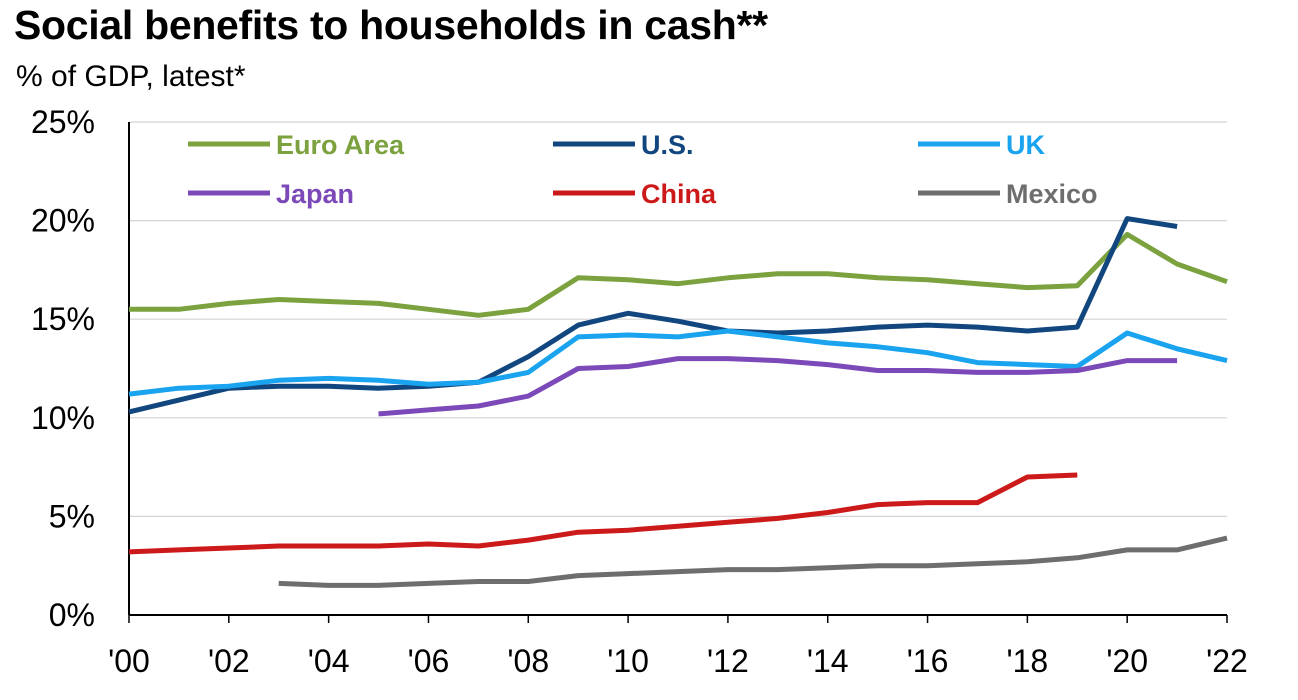 This screenshot has width=1298, height=700. Describe the element at coordinates (753, 561) in the screenshot. I see `series-line-mexico` at that location.